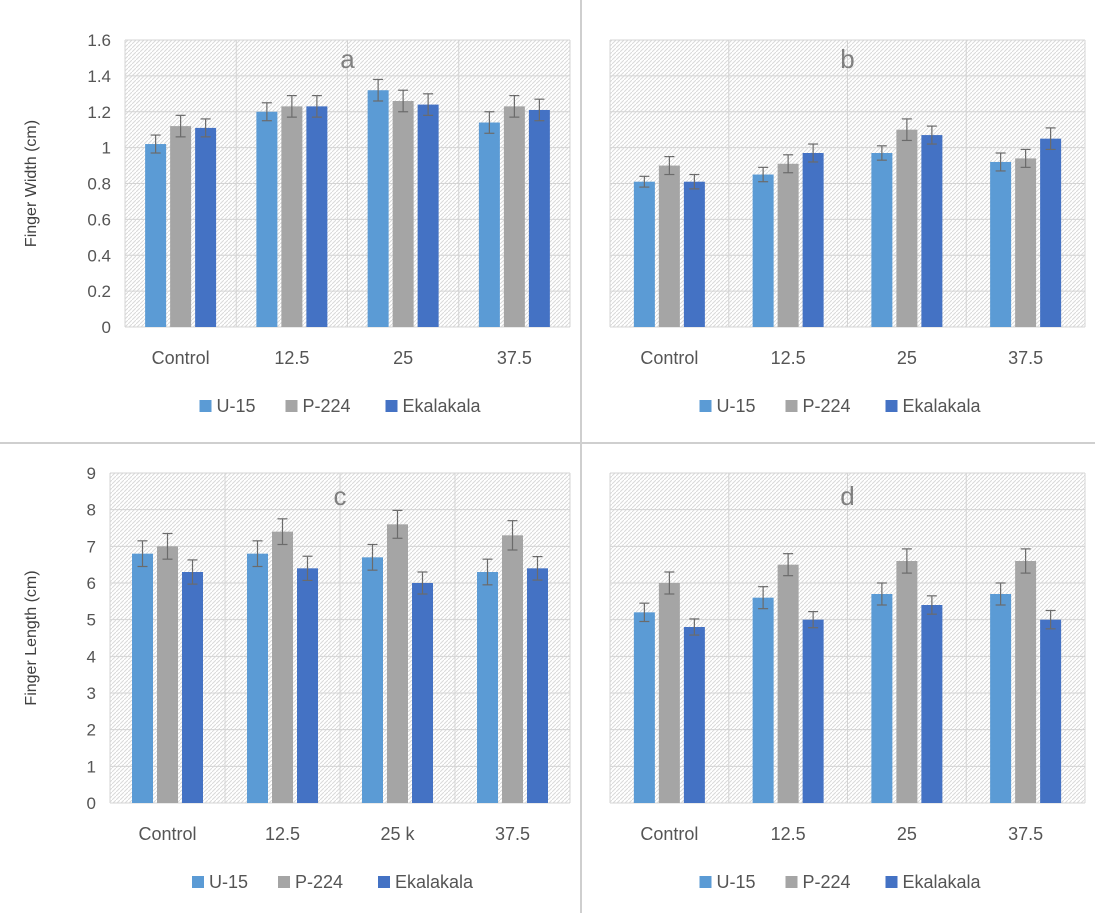  What do you see at coordinates (99, 255) in the screenshot?
I see `y-tick-label: 0.4` at bounding box center [99, 255].